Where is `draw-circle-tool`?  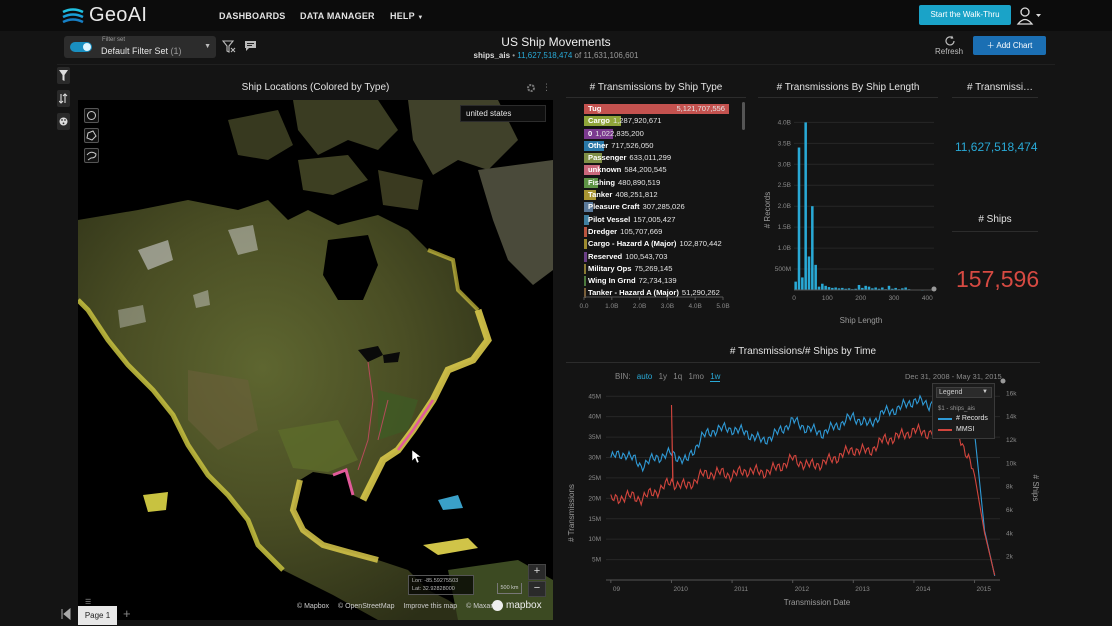
draw-circle-tool is located at coordinates (91, 115).